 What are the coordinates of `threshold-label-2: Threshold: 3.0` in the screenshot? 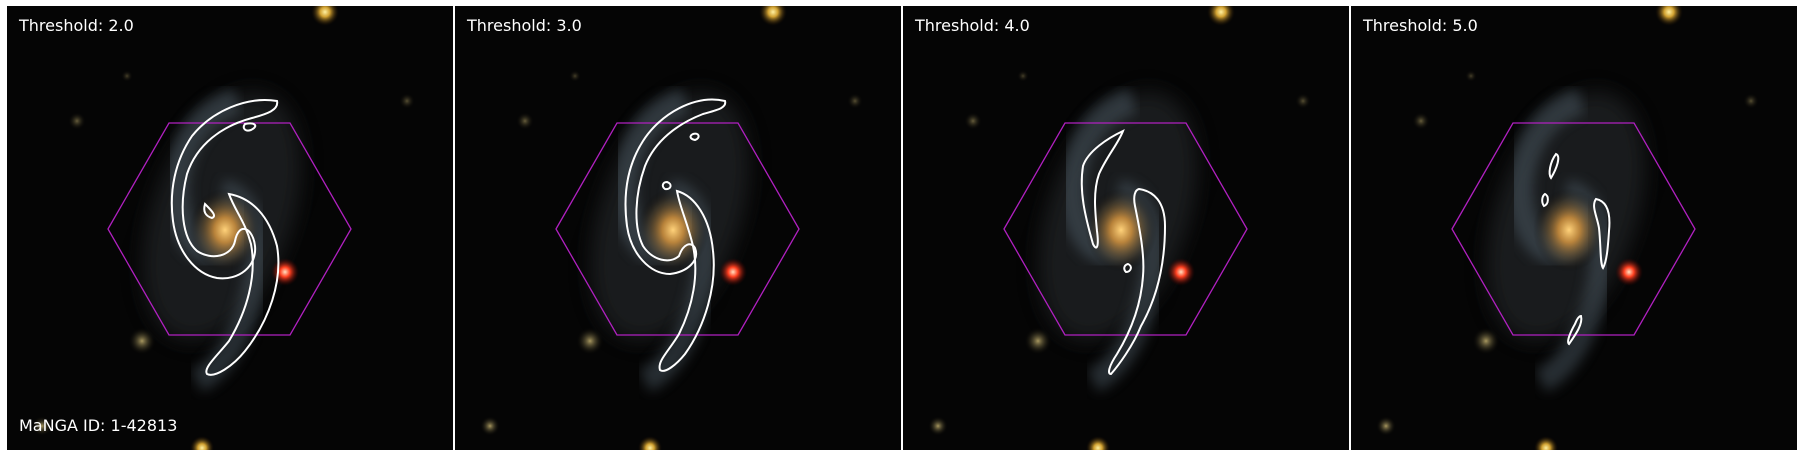 It's located at (524, 25).